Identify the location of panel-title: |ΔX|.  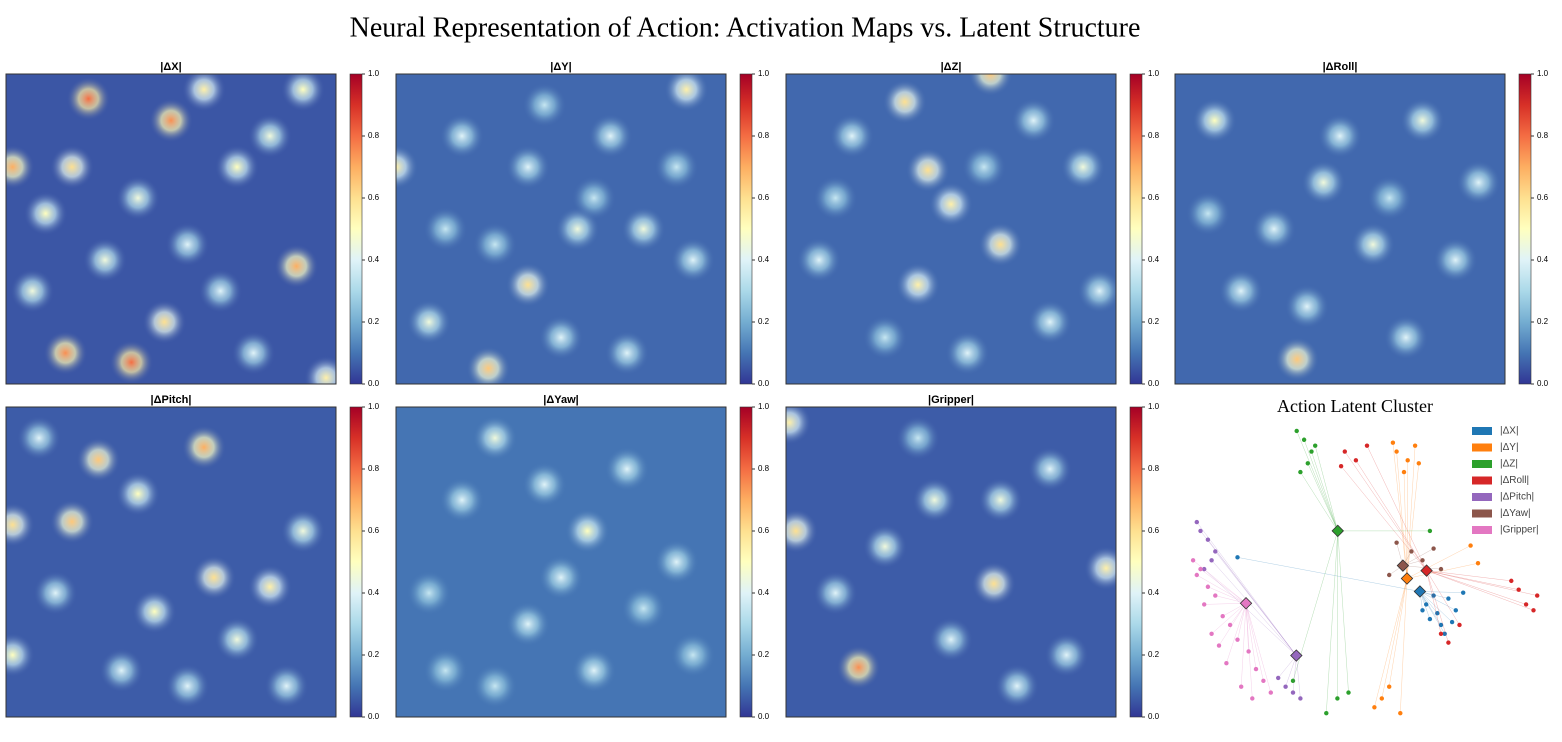
(170, 67).